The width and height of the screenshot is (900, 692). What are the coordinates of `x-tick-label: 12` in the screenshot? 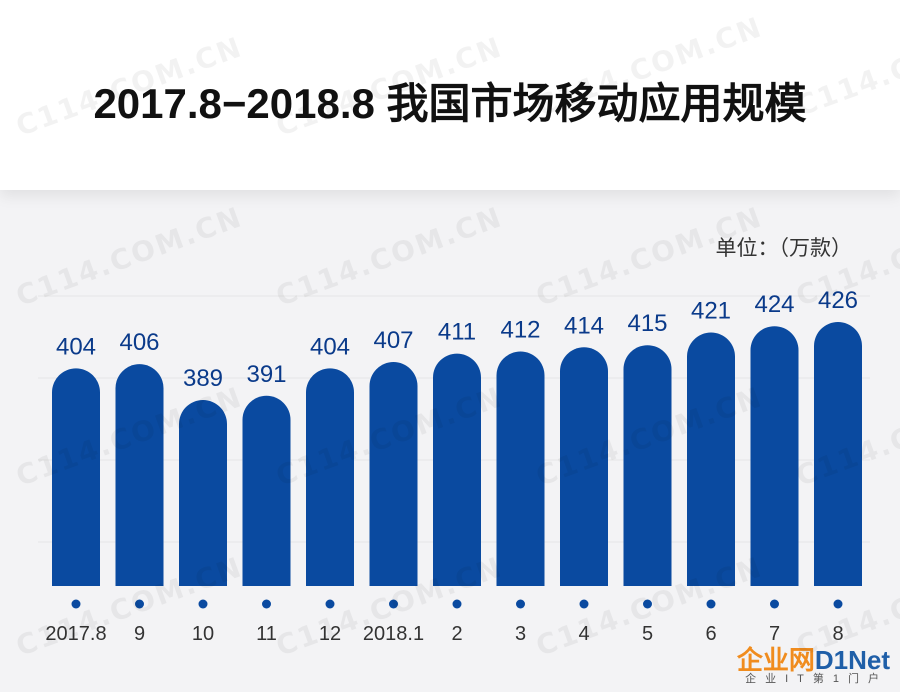 It's located at (330, 634).